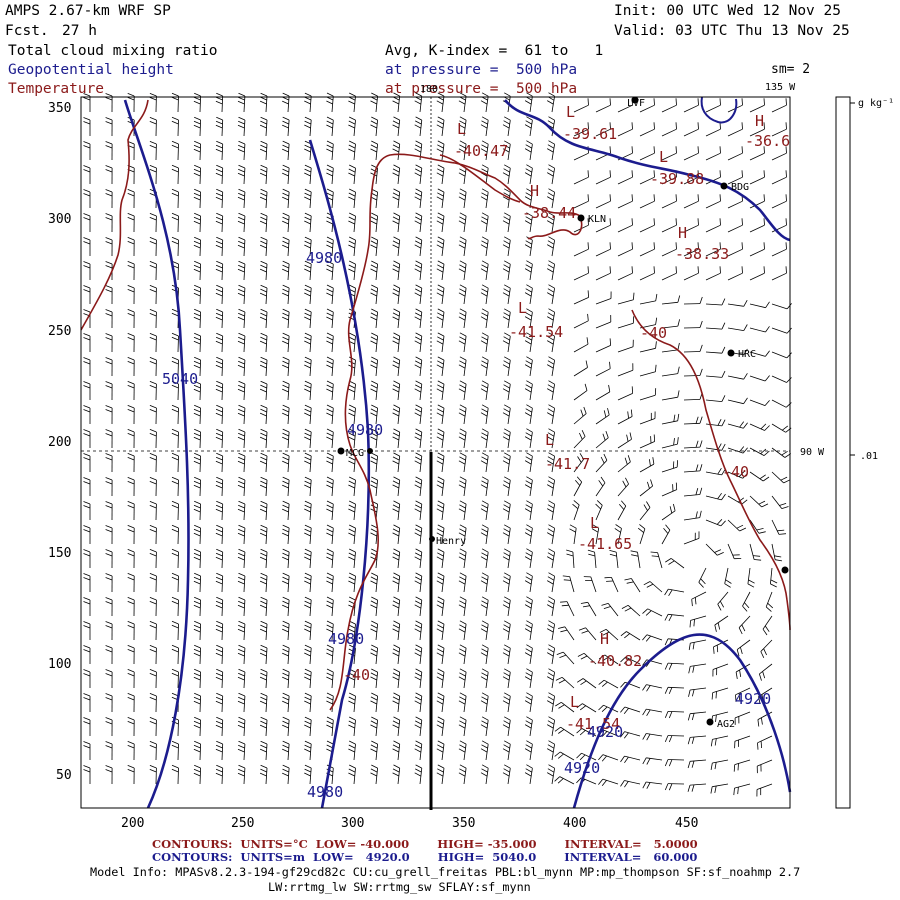 The width and height of the screenshot is (900, 900). I want to click on field-cloud-info: Avg, K-index = 61 to 1, so click(494, 51).